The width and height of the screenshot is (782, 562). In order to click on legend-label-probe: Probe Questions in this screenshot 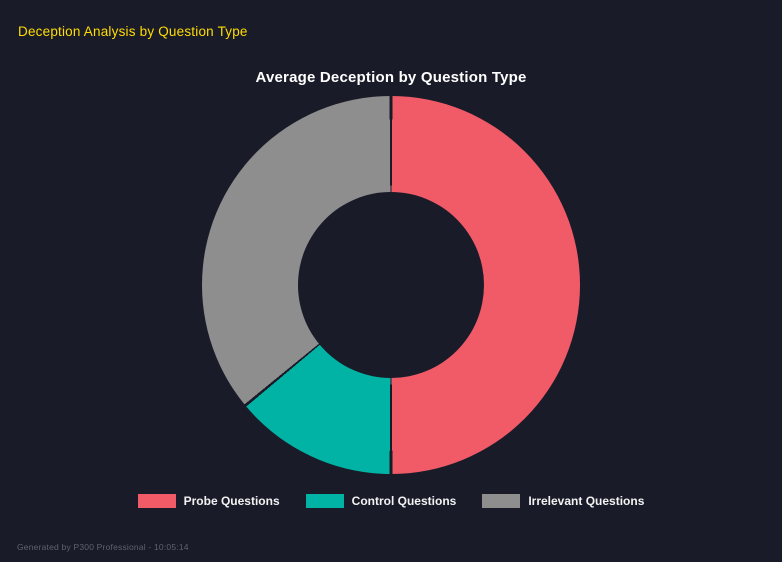, I will do `click(231, 501)`.